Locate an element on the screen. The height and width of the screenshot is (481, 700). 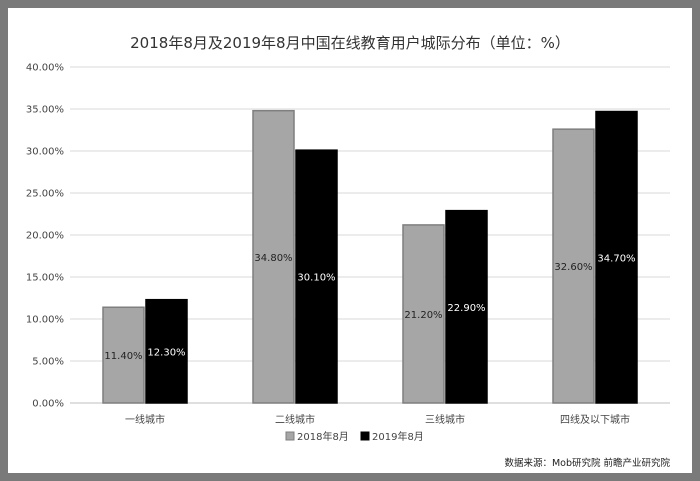
data-label: 32.60% is located at coordinates (573, 267).